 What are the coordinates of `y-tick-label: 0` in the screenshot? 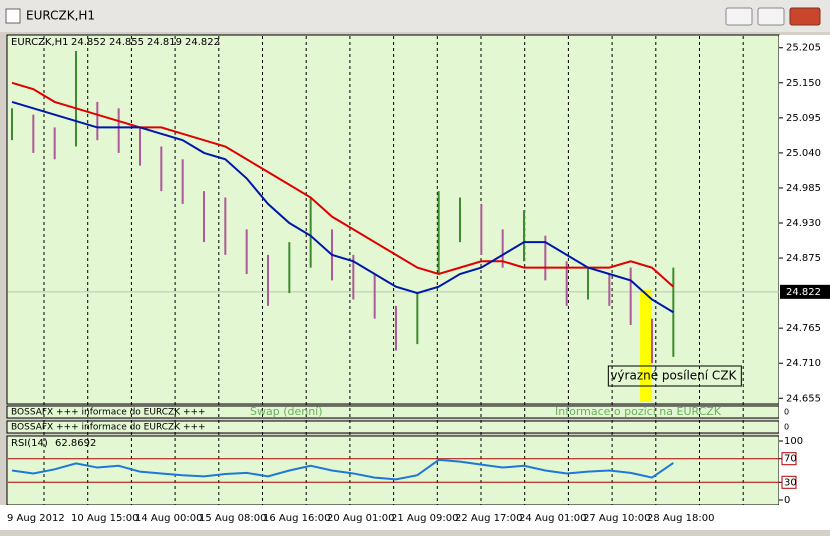 It's located at (787, 500).